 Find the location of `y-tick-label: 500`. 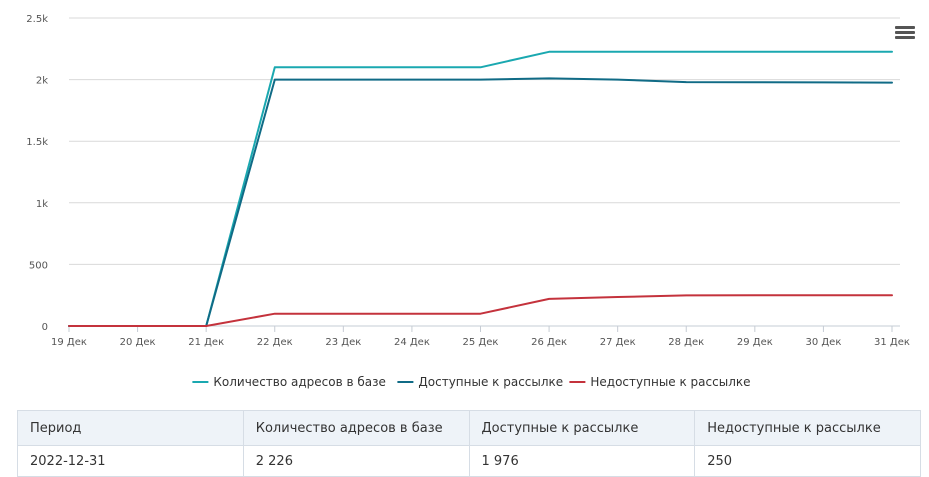

y-tick-label: 500 is located at coordinates (38, 265).